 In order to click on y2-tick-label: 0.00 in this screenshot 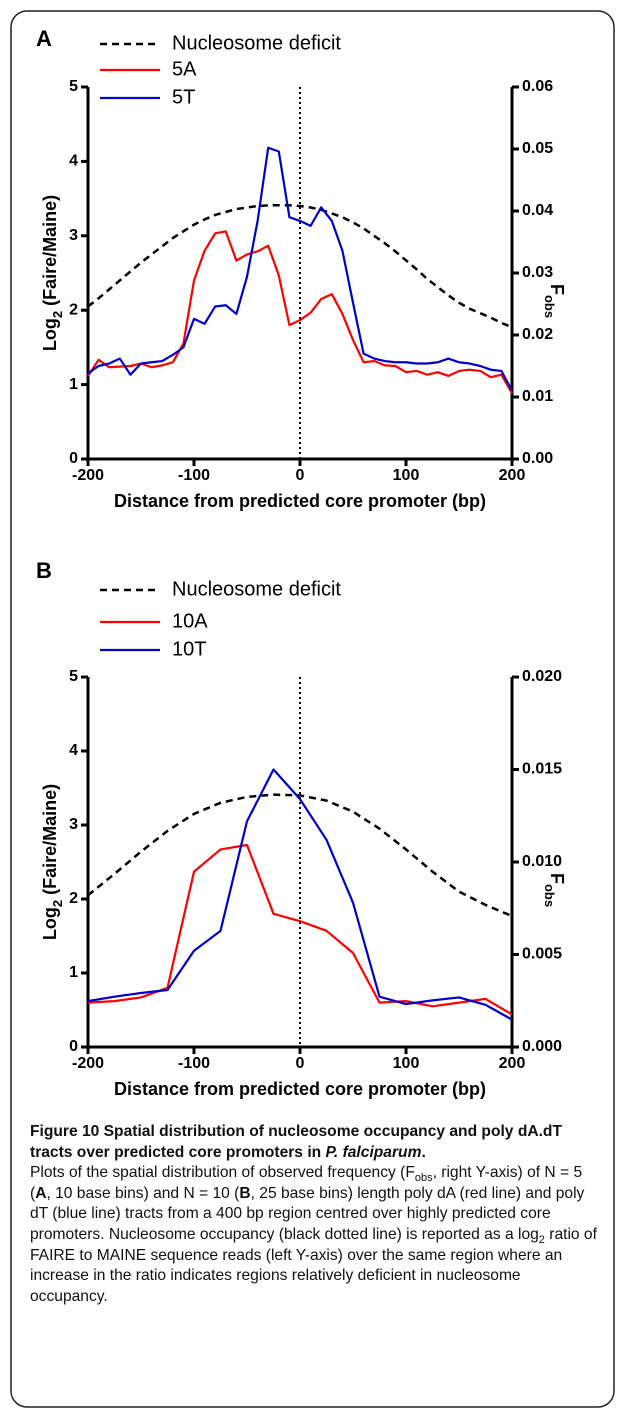, I will do `click(537, 458)`.